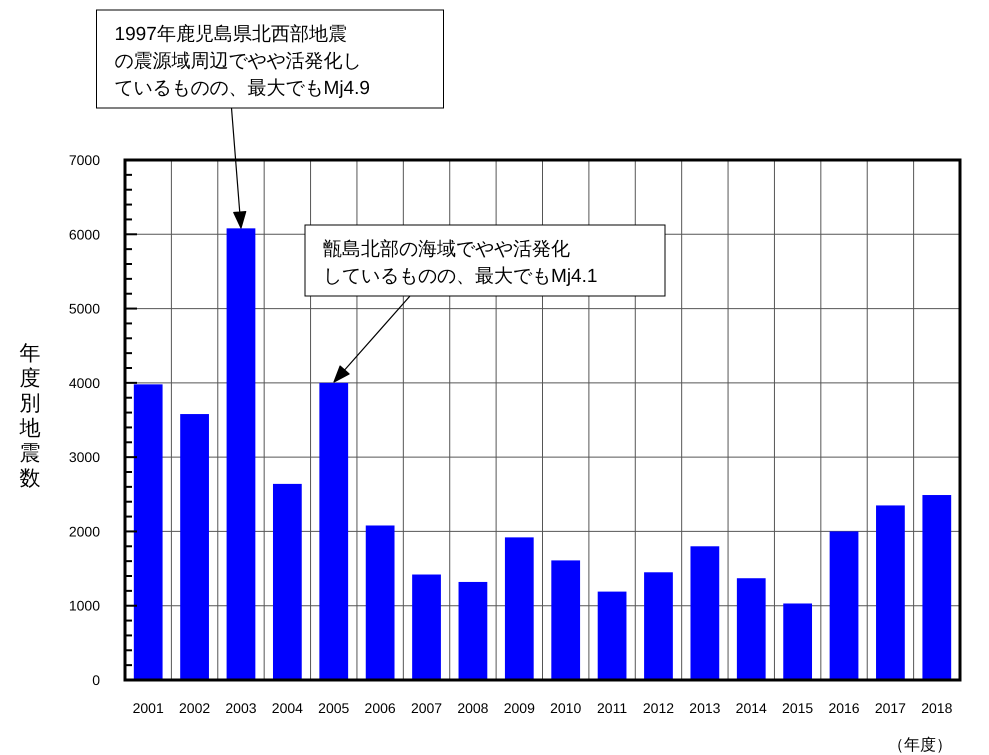  I want to click on y-tick-label: 4000, so click(84, 382).